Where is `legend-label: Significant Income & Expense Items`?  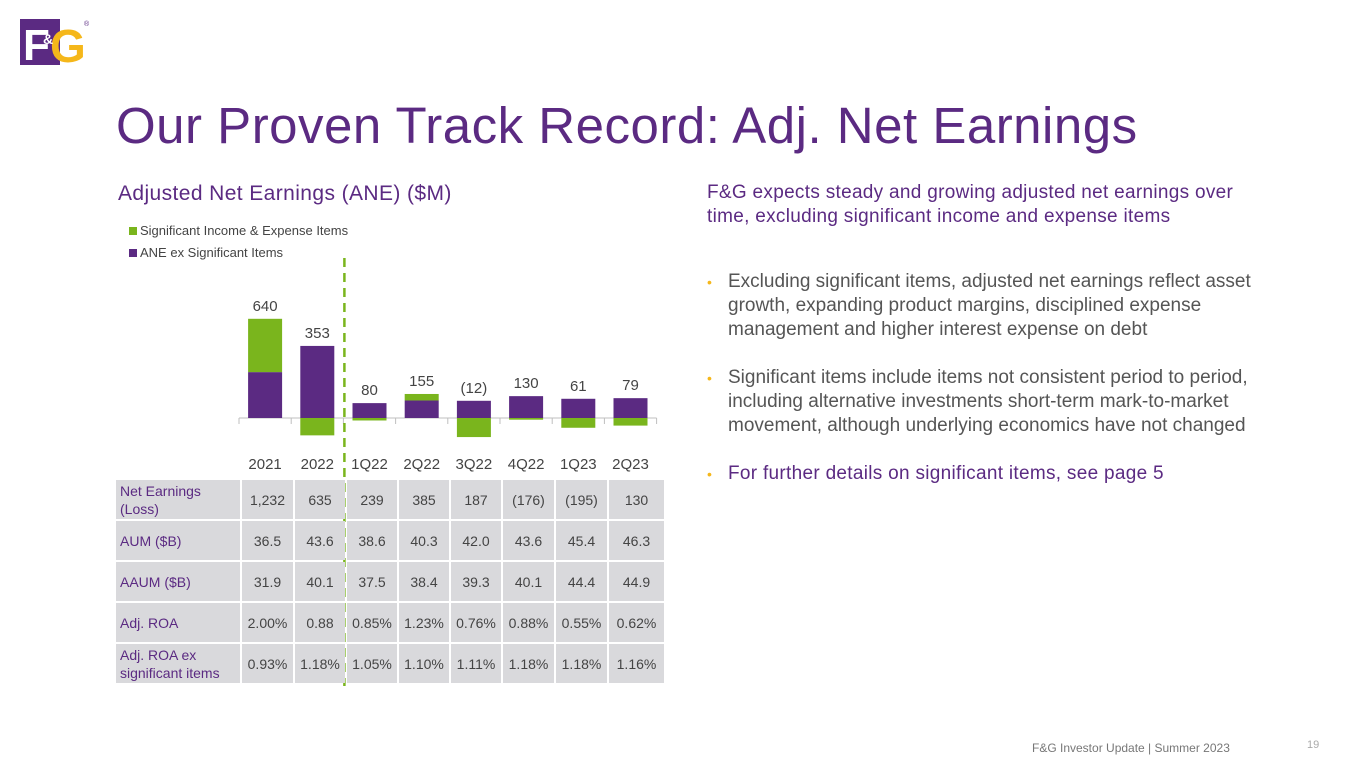
legend-label: Significant Income & Expense Items is located at coordinates (244, 230).